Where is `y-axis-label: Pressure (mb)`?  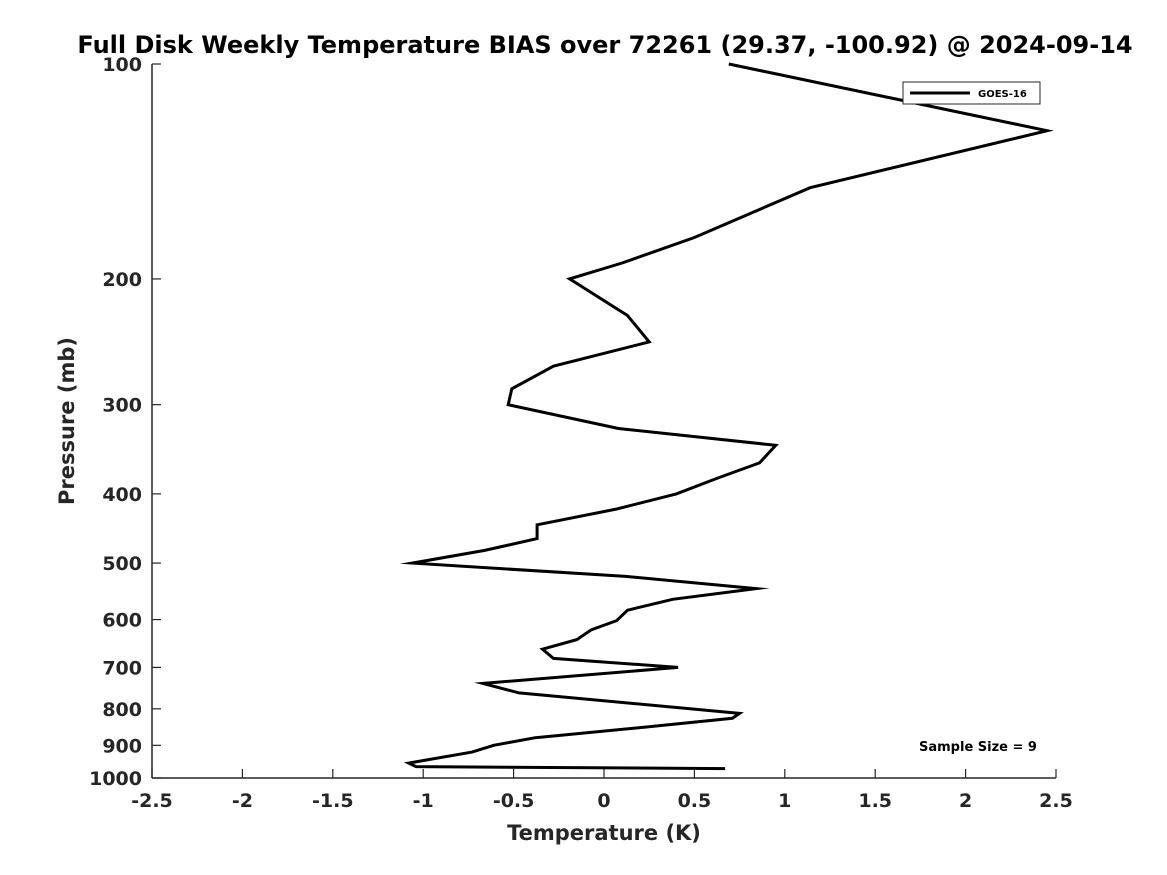 y-axis-label: Pressure (mb) is located at coordinates (67, 421).